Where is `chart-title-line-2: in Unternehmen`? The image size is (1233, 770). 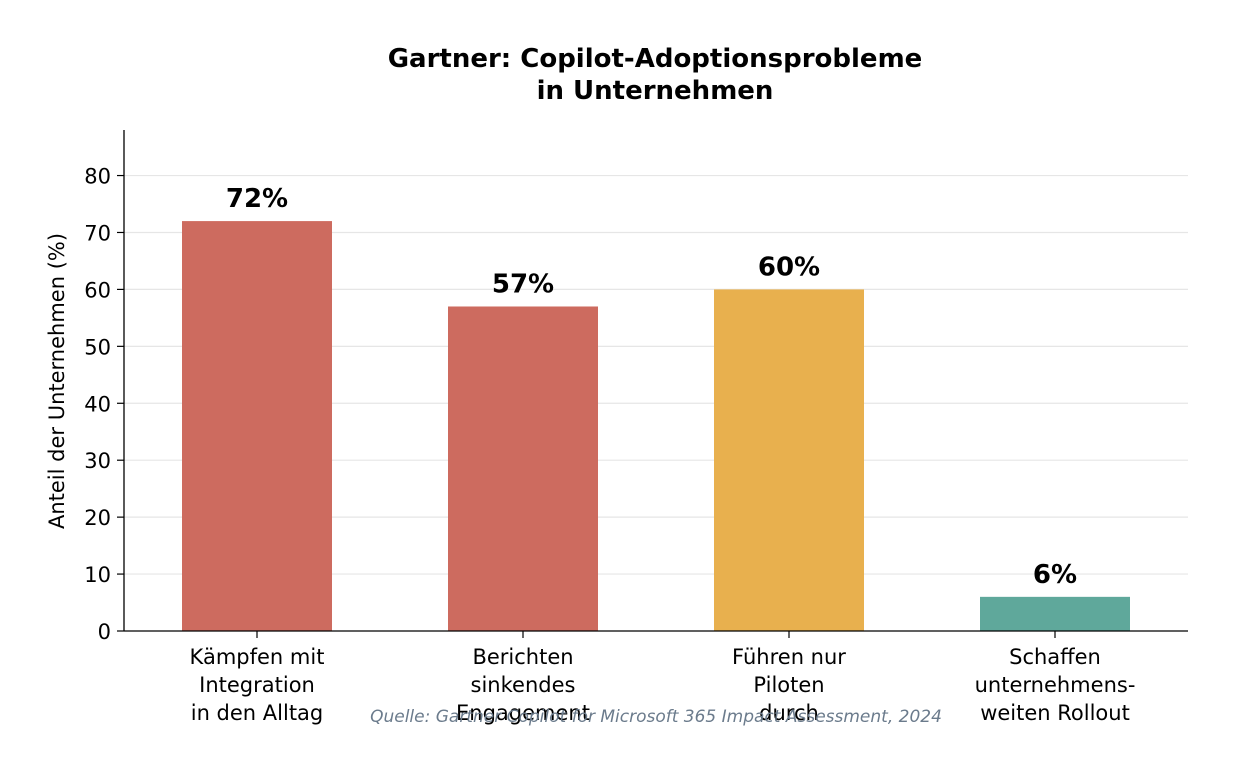 chart-title-line-2: in Unternehmen is located at coordinates (655, 91).